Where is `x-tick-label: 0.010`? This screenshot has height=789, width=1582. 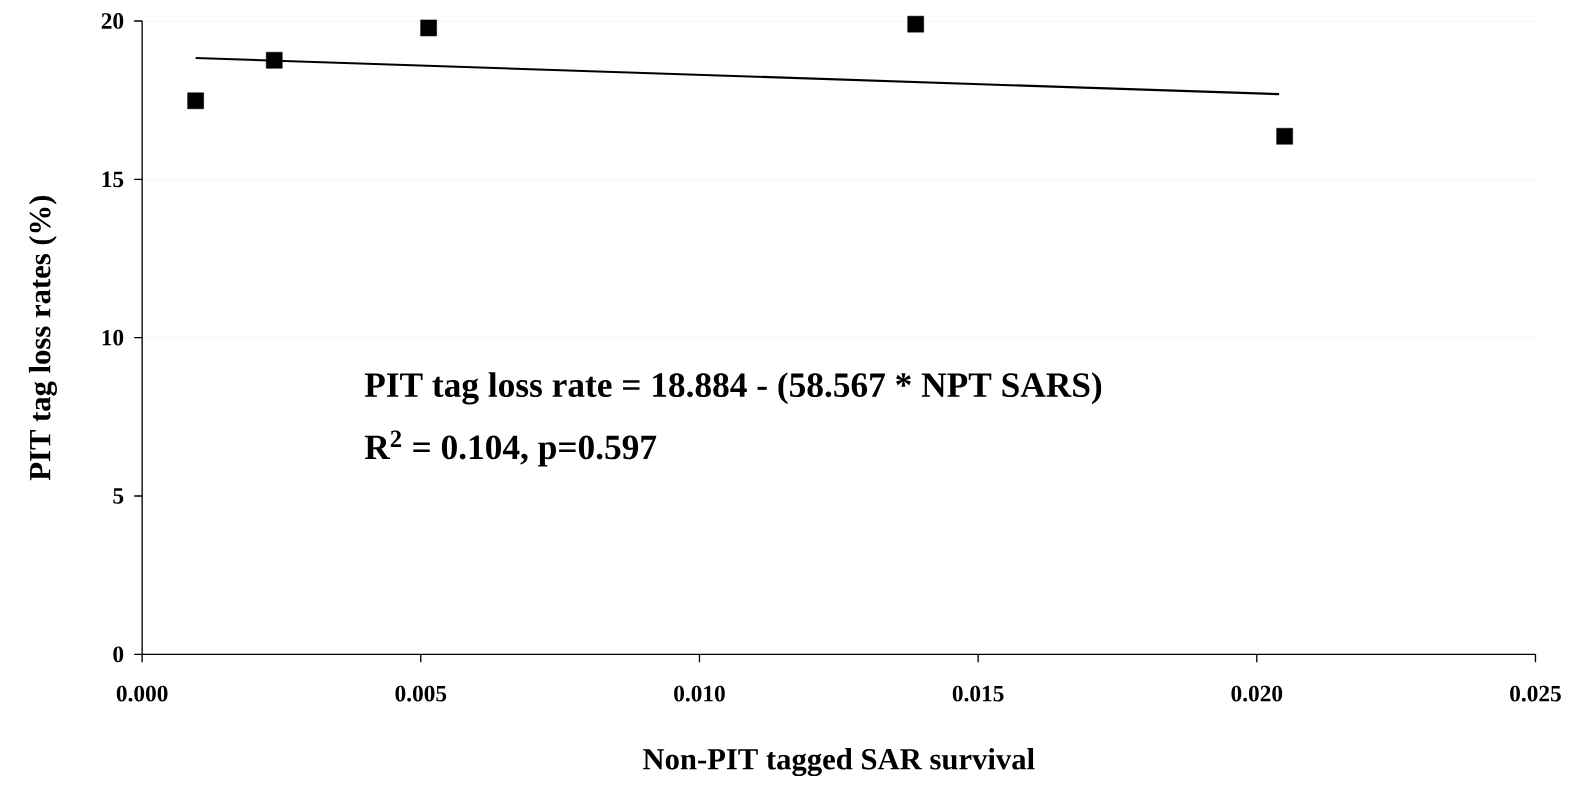
x-tick-label: 0.010 is located at coordinates (699, 693).